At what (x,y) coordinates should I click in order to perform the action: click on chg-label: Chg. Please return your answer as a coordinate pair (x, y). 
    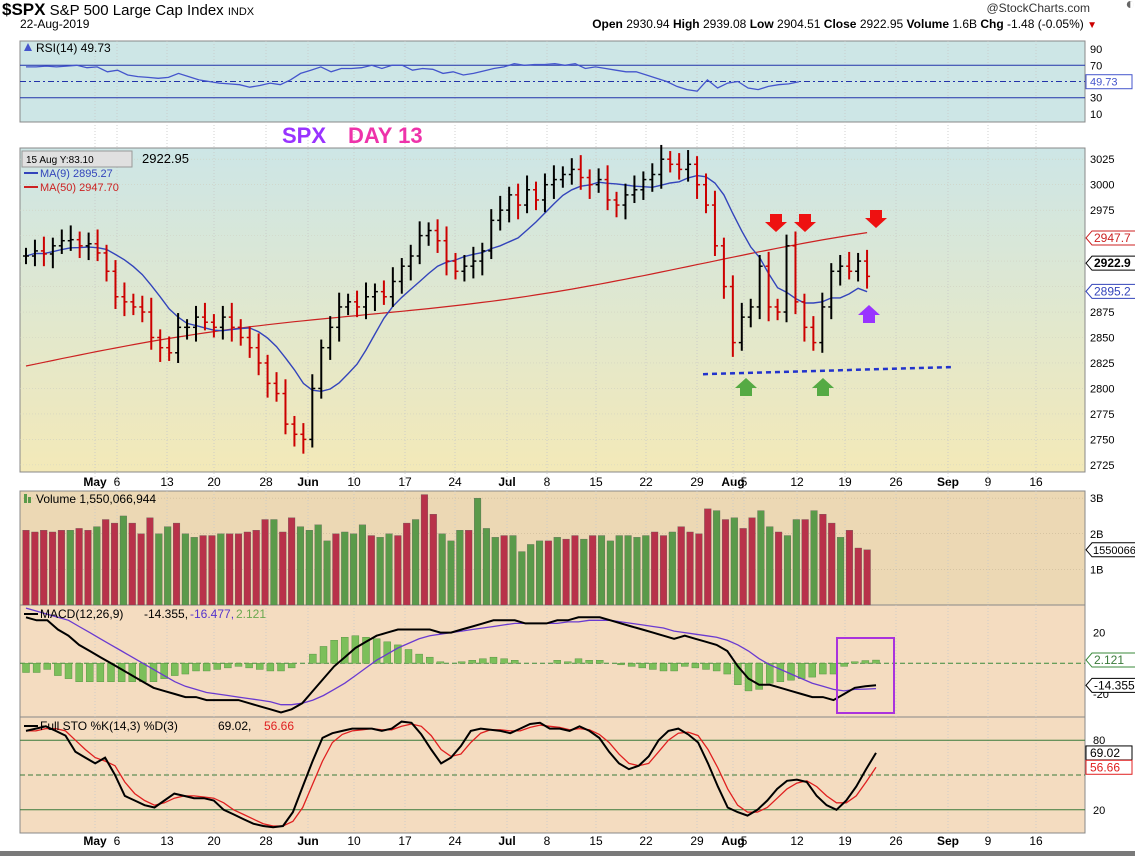
    Looking at the image, I should click on (992, 24).